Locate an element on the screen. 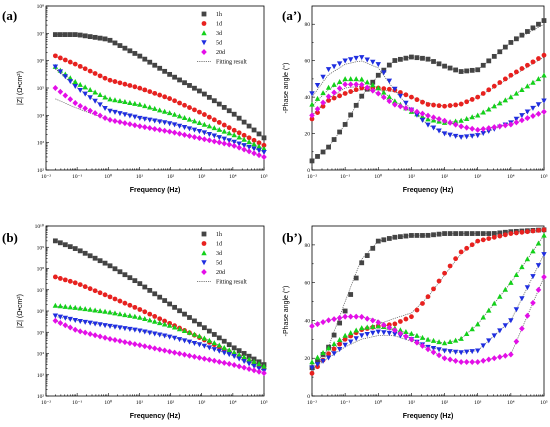 This screenshot has height=427, width=550. x-tick-label: 10² is located at coordinates (445, 177).